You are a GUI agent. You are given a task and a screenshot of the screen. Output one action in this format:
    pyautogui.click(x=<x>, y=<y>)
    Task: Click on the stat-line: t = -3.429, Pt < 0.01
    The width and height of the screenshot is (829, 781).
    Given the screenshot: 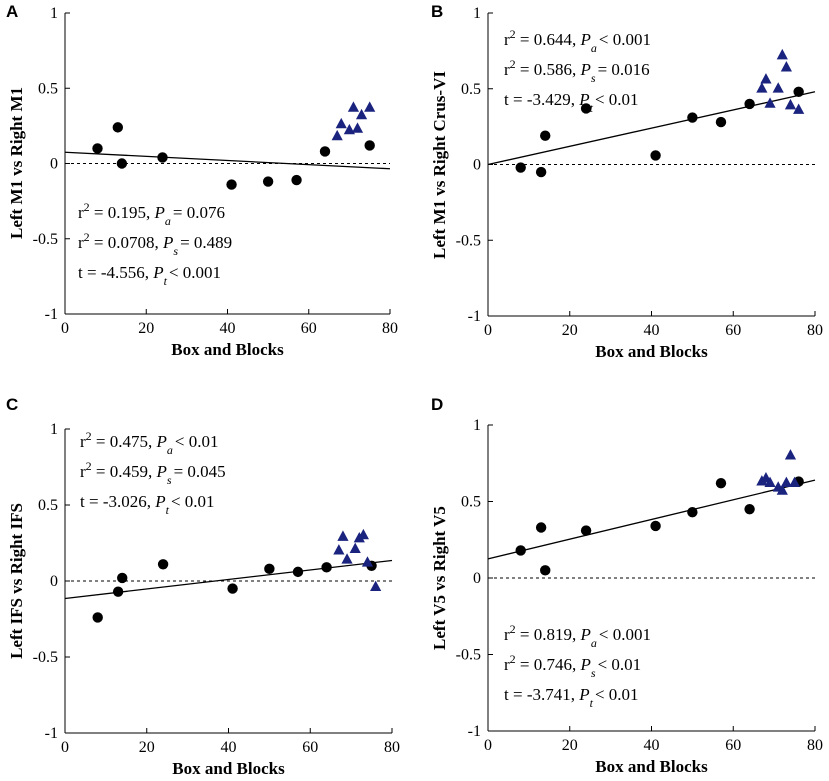 What is the action you would take?
    pyautogui.click(x=571, y=102)
    